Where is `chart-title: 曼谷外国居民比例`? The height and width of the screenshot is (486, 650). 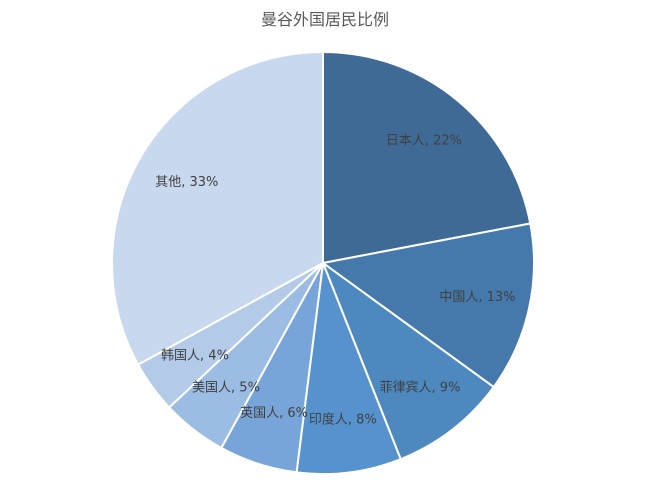
chart-title: 曼谷外国居民比例 is located at coordinates (324, 19).